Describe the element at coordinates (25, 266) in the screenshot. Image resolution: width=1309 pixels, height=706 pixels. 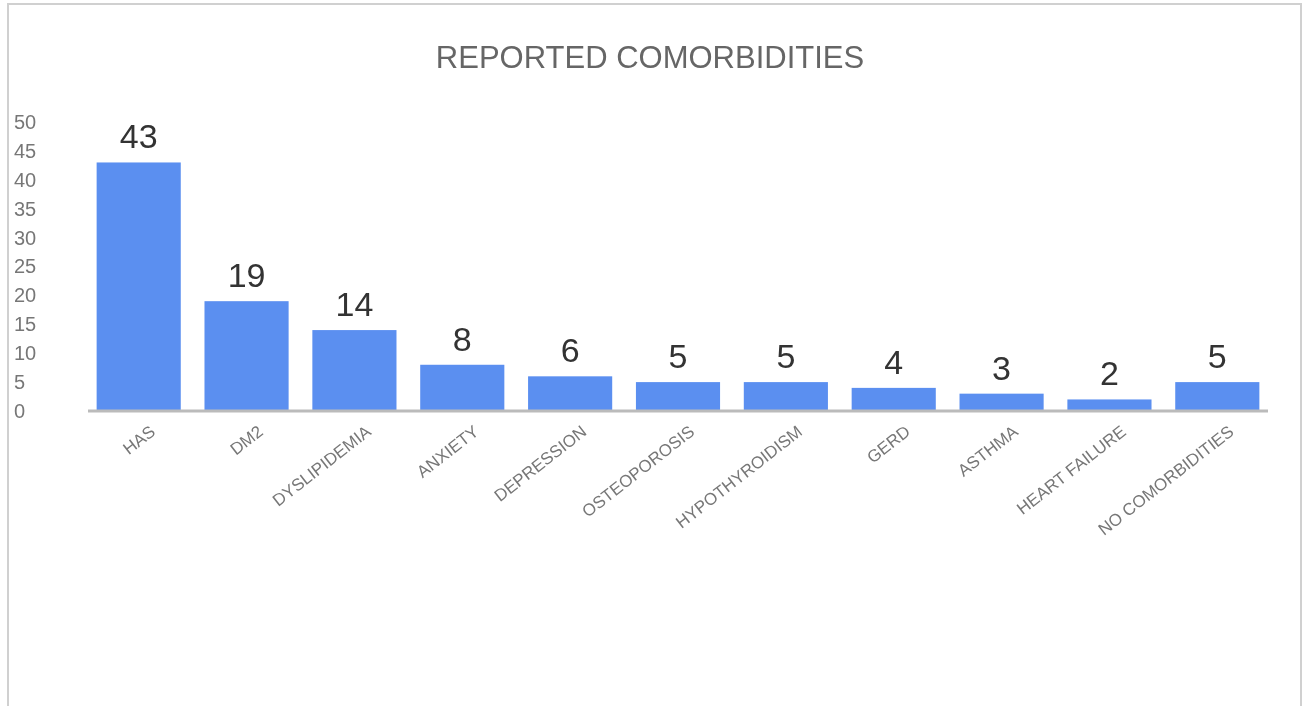
I see `y-tick-label: 25` at that location.